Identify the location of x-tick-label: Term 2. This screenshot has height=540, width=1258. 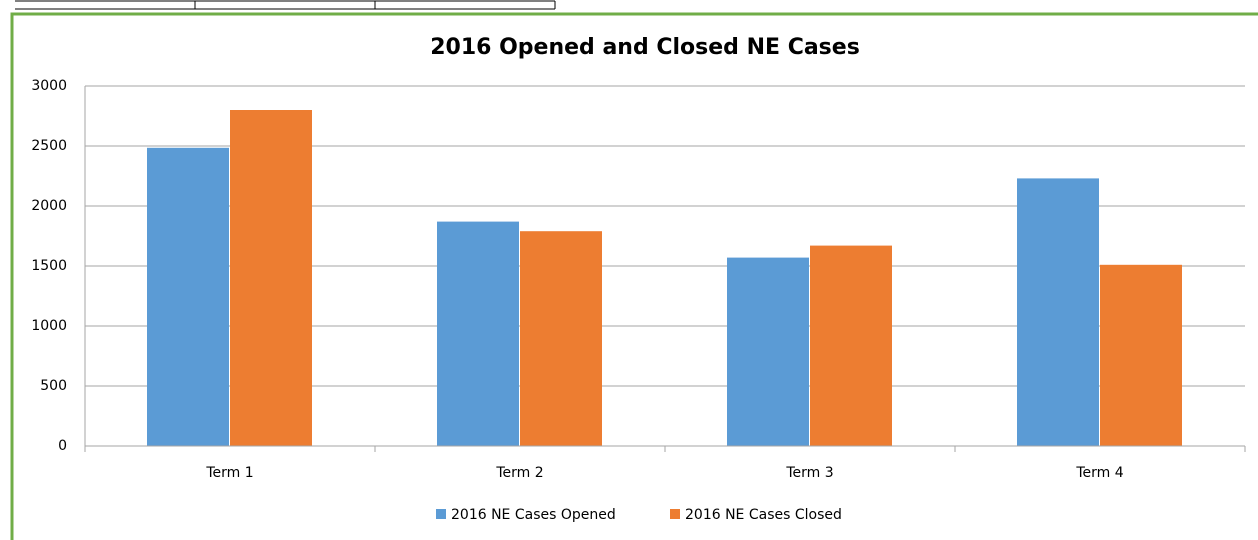
(519, 473).